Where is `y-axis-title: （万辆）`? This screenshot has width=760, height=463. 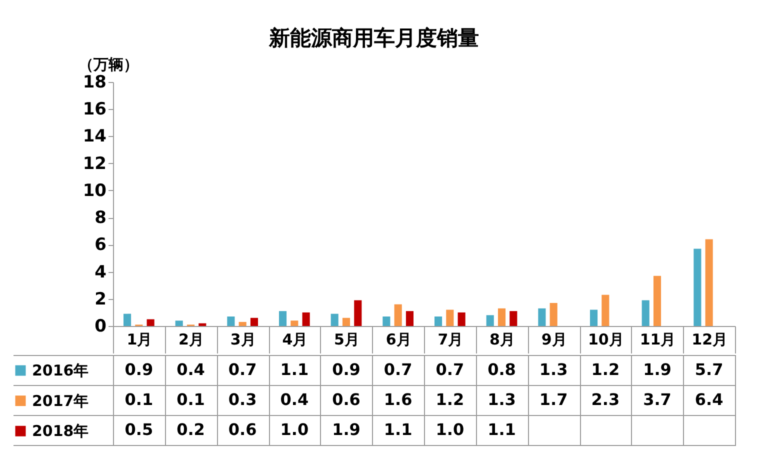
y-axis-title: （万辆） is located at coordinates (108, 65).